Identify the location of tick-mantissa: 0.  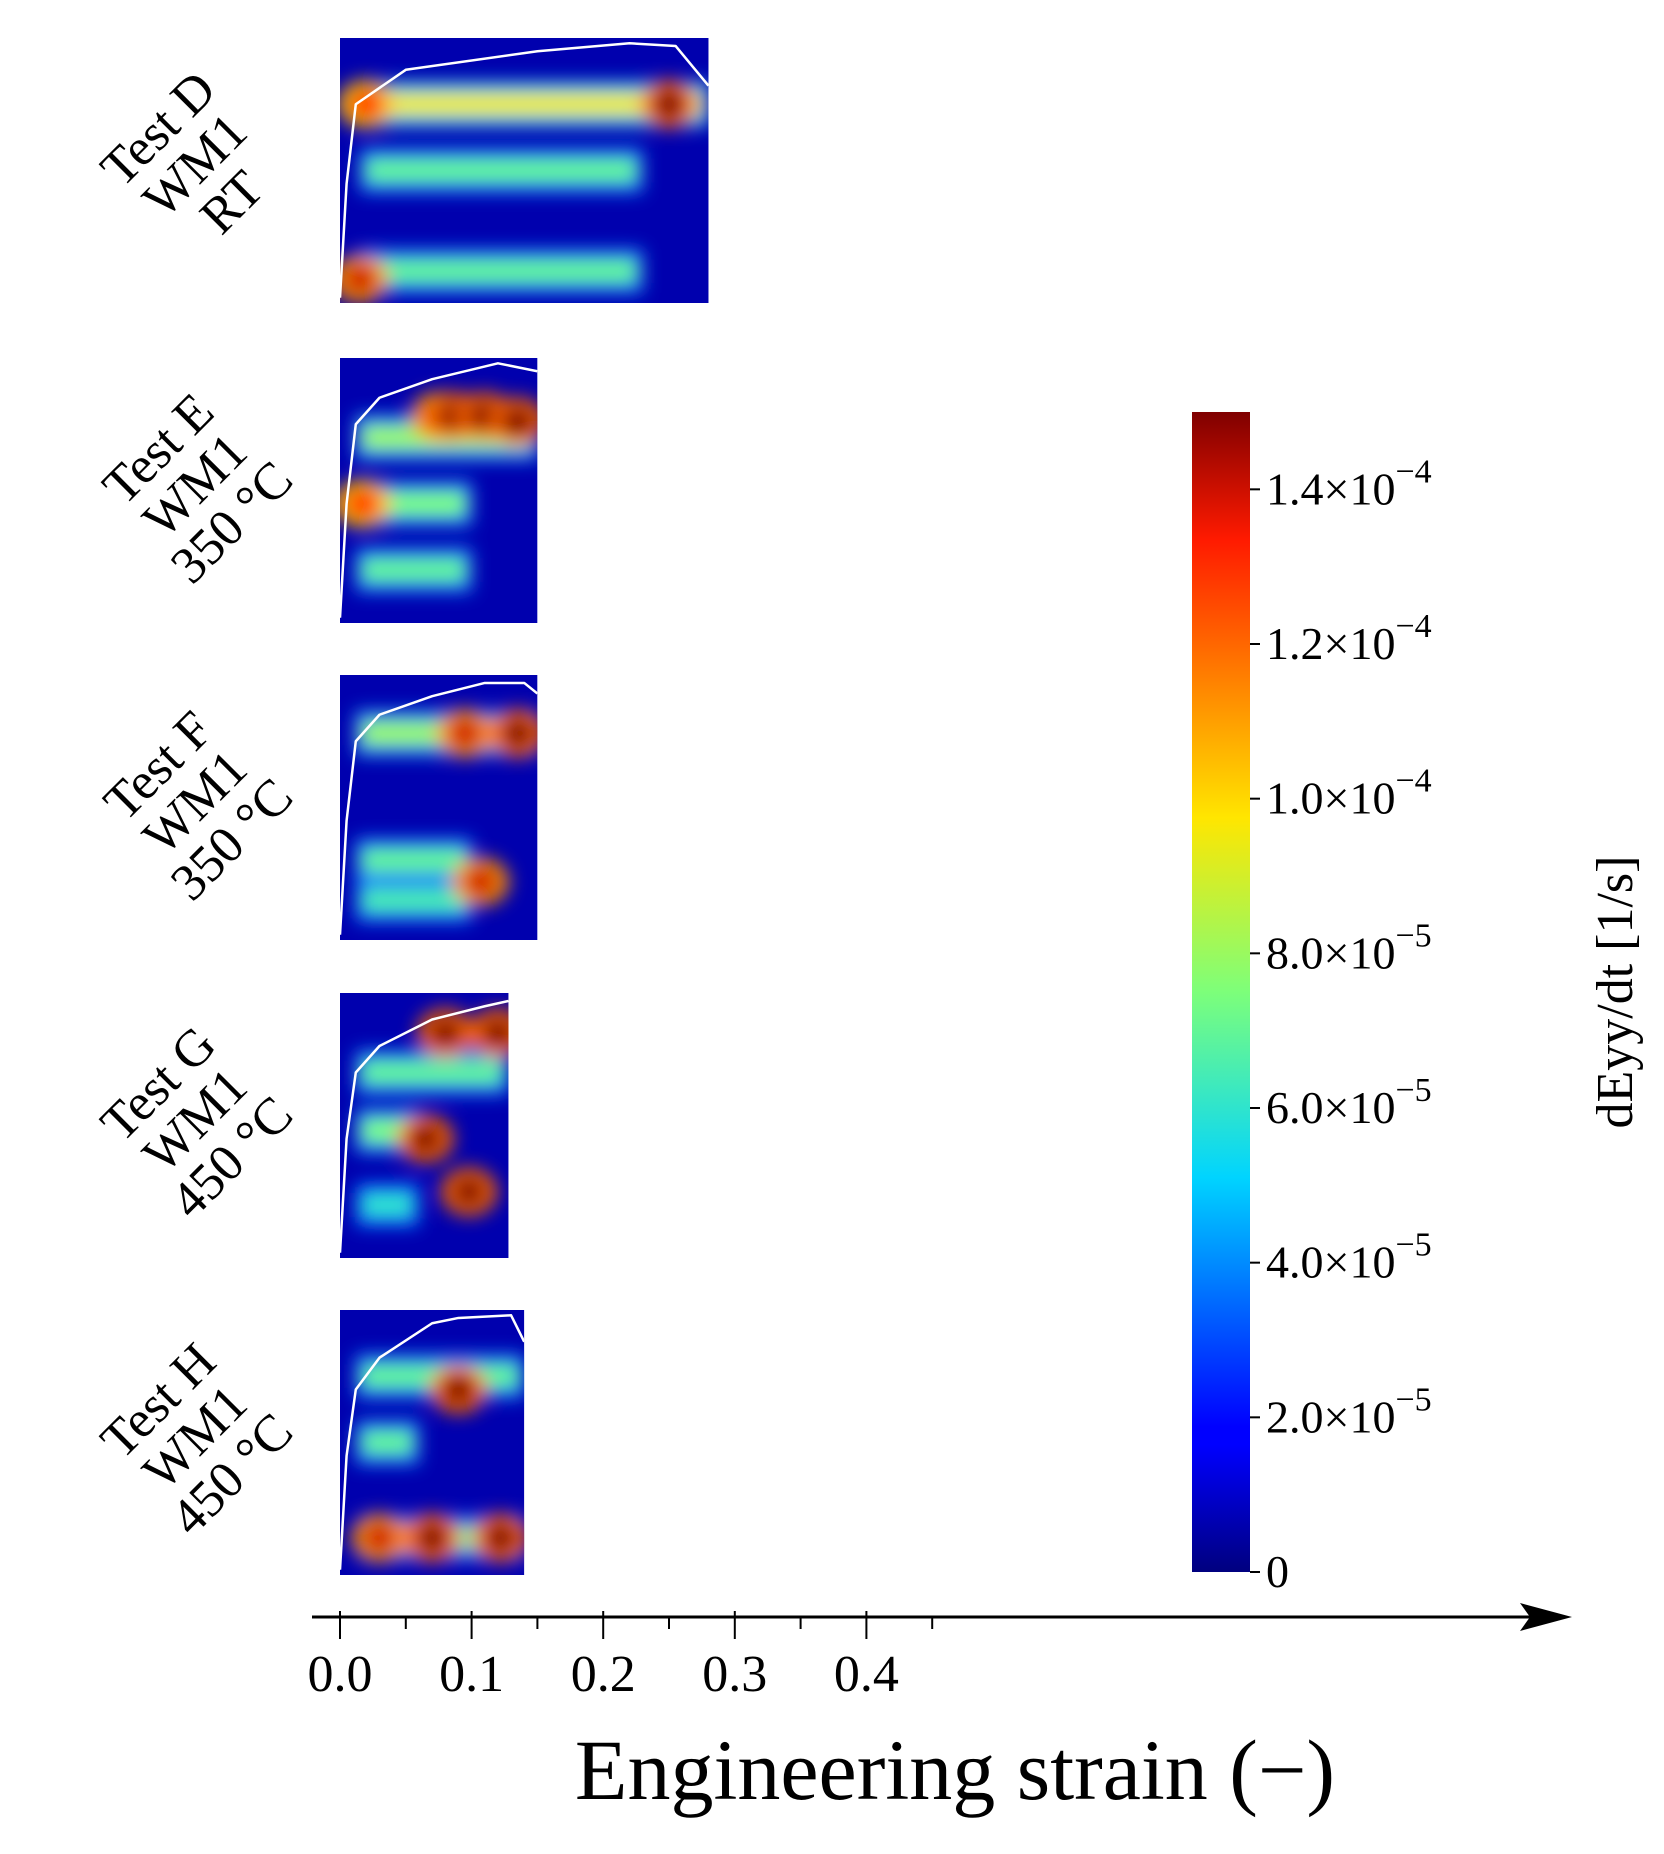
(1277, 1571).